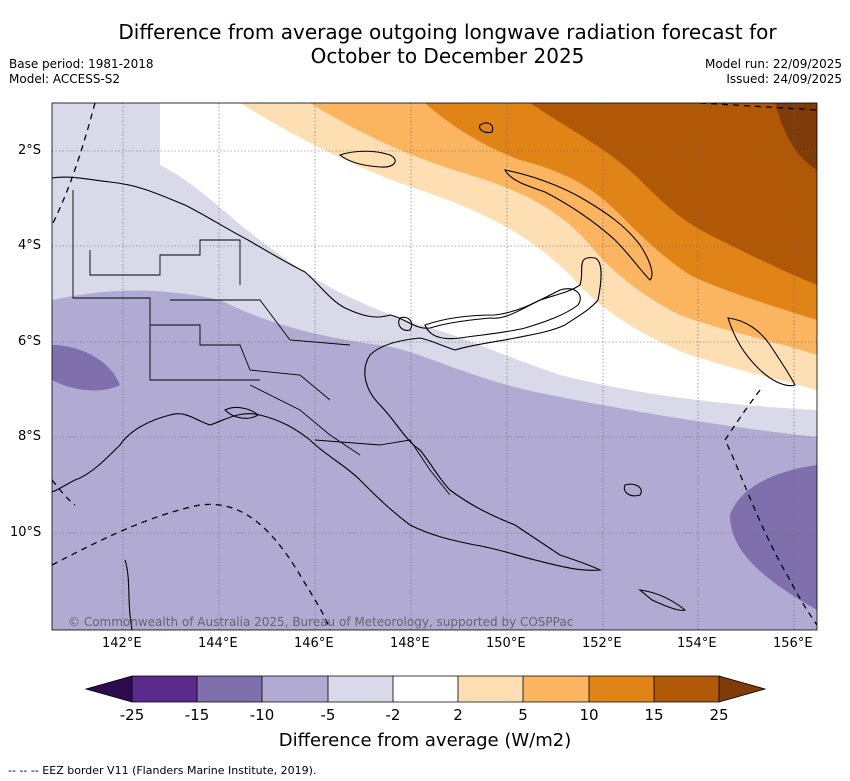  I want to click on meta-right: Model run: 22/09/2025 Issued: 24/09/2025, so click(773, 72).